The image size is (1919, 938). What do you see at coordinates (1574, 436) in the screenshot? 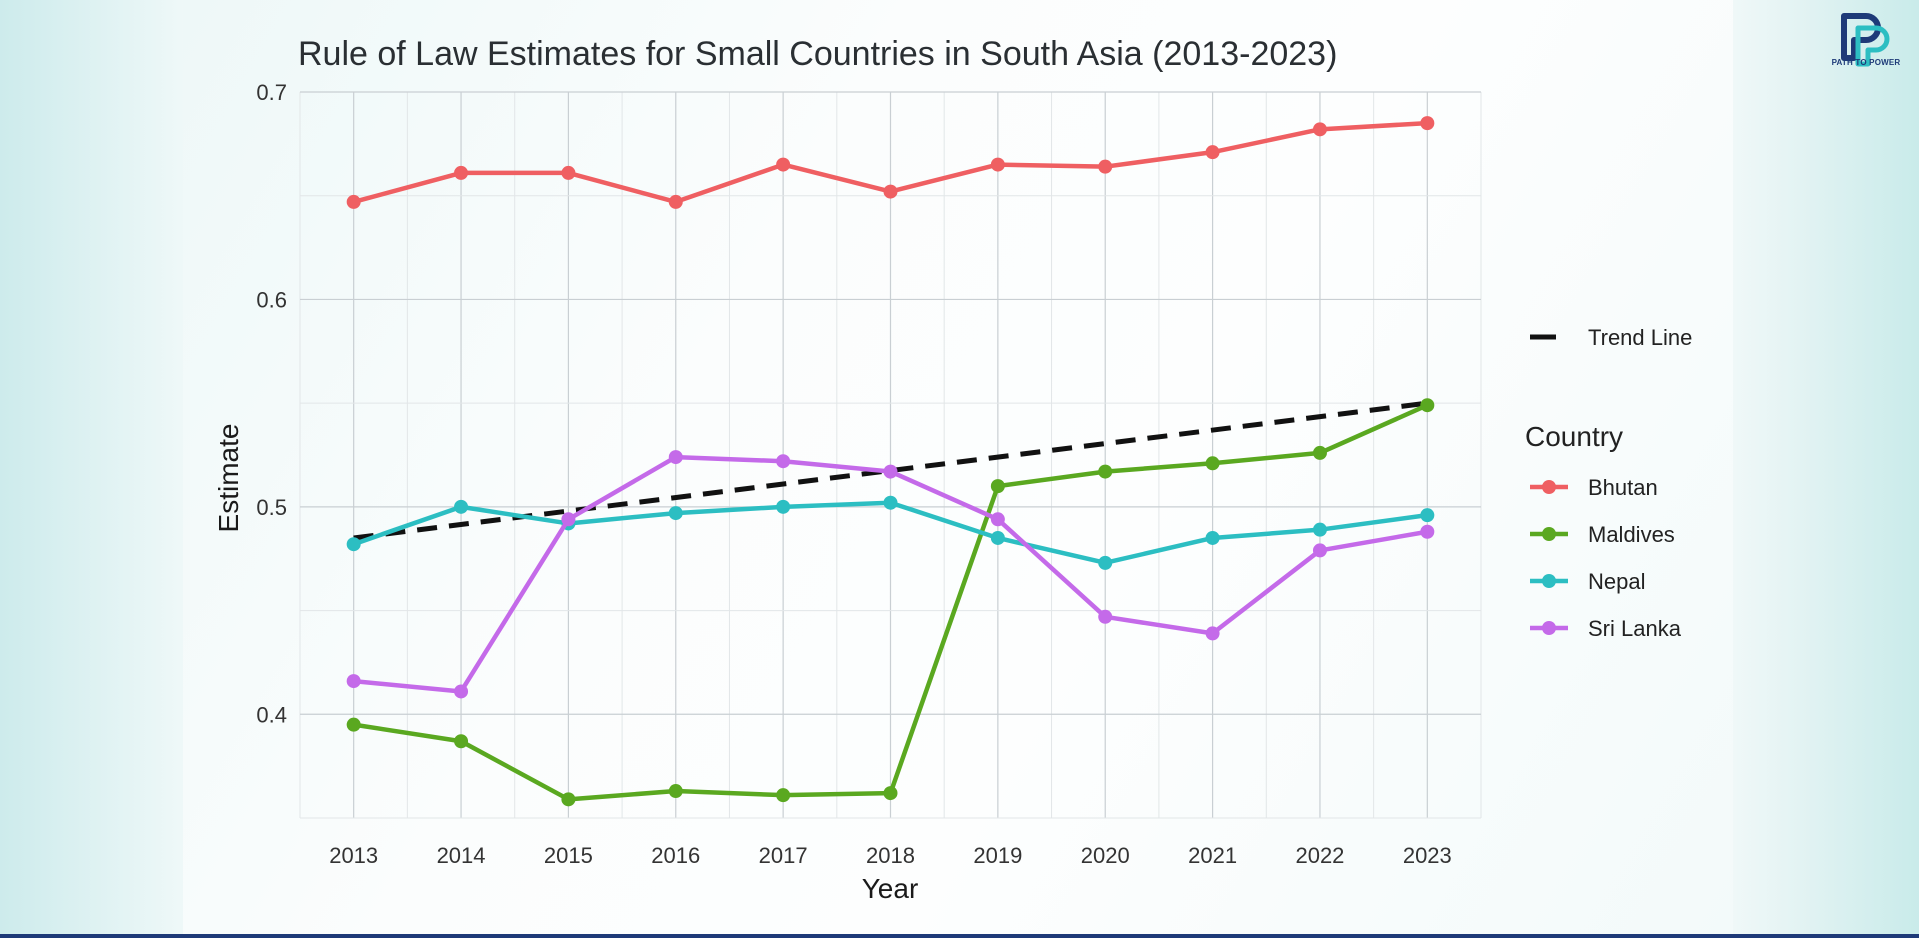
I see `legend-title: Country` at bounding box center [1574, 436].